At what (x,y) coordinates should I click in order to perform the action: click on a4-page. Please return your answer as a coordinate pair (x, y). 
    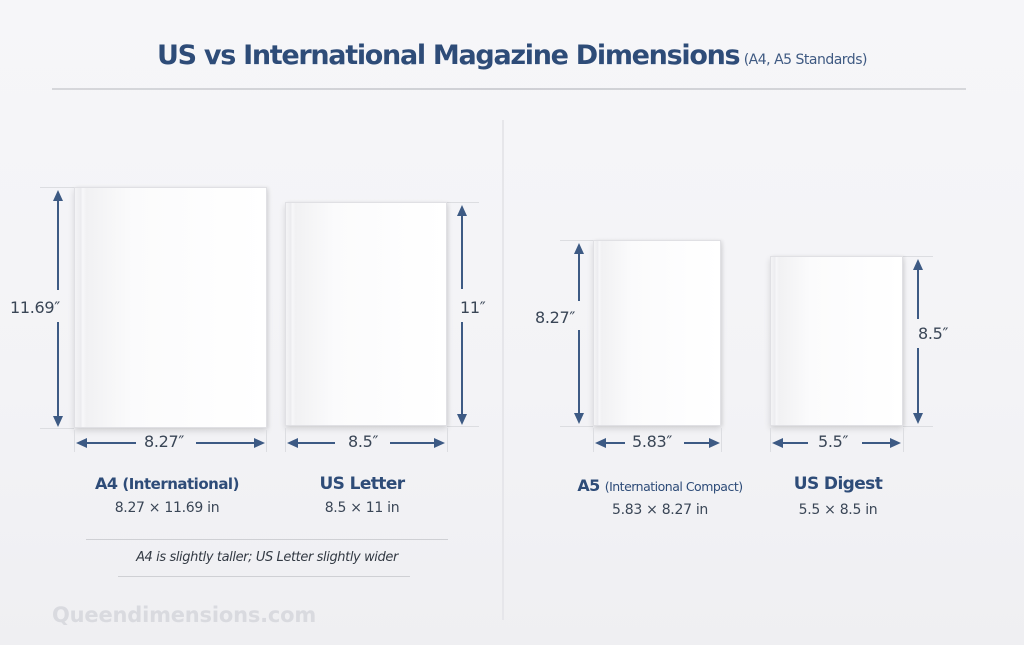
    Looking at the image, I should click on (170, 307).